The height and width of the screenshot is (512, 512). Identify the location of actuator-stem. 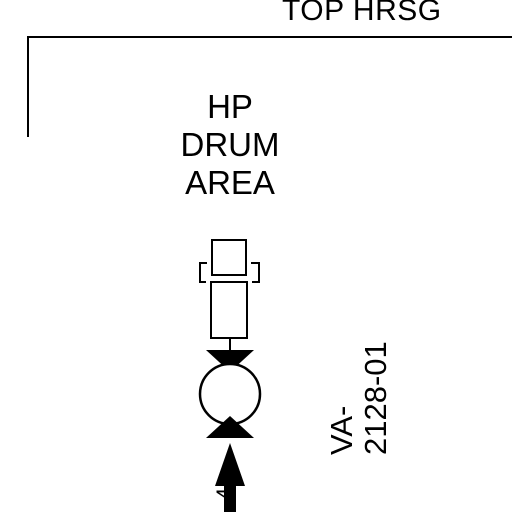
(229, 310).